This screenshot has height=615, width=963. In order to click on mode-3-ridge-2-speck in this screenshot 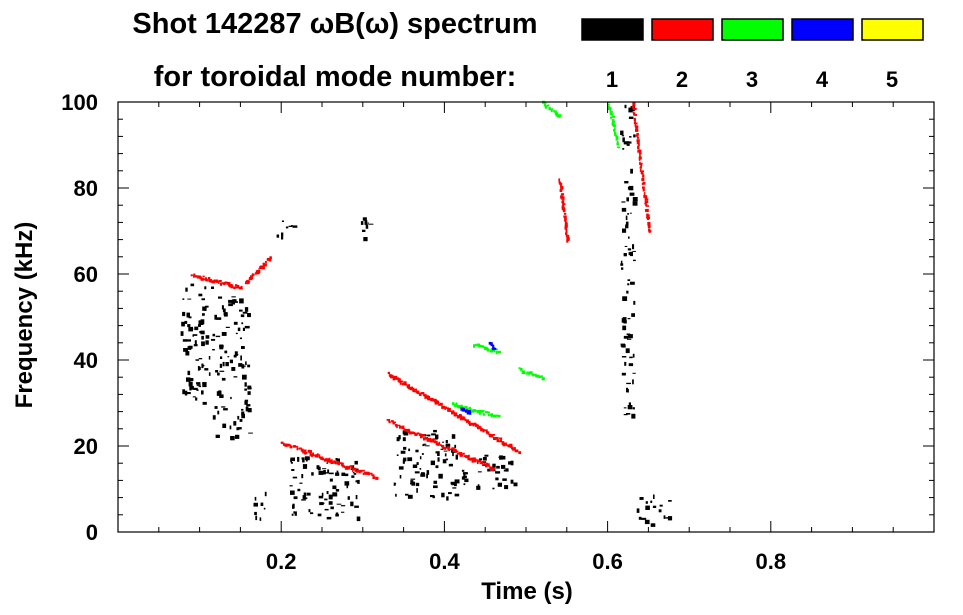, I will do `click(526, 373)`.